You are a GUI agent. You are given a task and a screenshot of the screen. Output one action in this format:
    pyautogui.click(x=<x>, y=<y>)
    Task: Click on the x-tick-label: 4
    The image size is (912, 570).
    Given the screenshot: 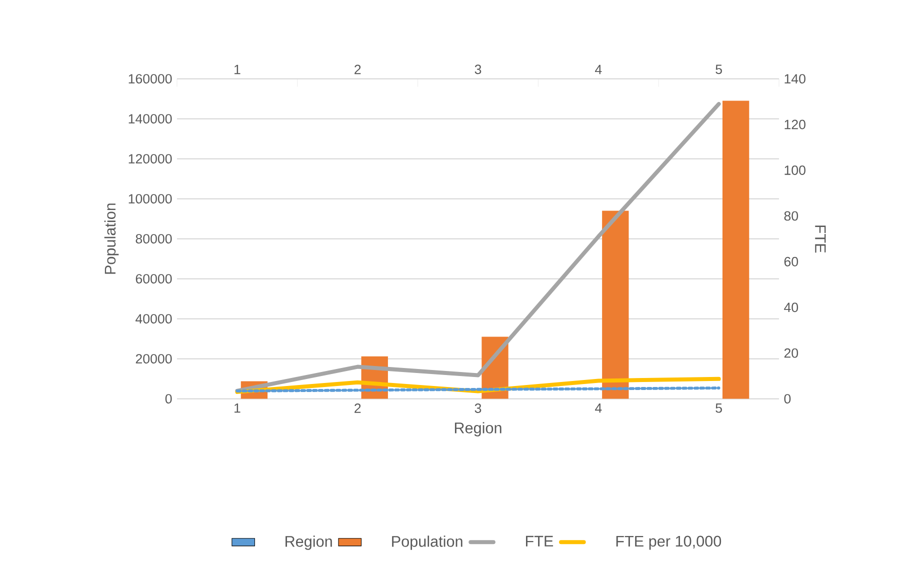 What is the action you would take?
    pyautogui.click(x=598, y=408)
    